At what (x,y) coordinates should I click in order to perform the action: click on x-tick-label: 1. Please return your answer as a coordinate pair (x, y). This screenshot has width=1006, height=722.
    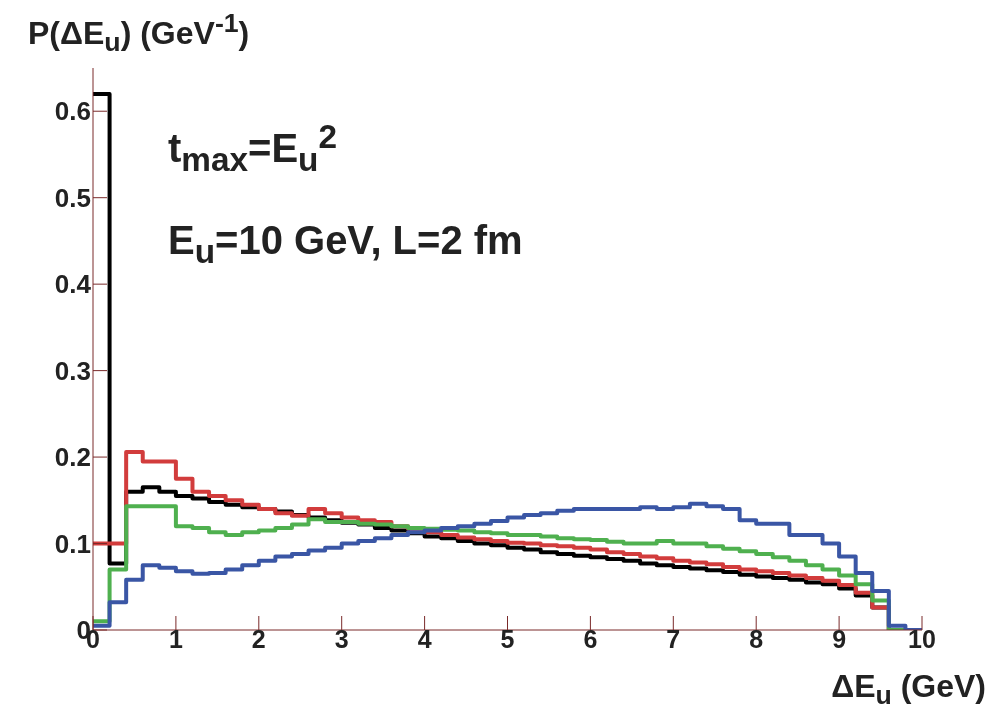
    Looking at the image, I should click on (175, 638).